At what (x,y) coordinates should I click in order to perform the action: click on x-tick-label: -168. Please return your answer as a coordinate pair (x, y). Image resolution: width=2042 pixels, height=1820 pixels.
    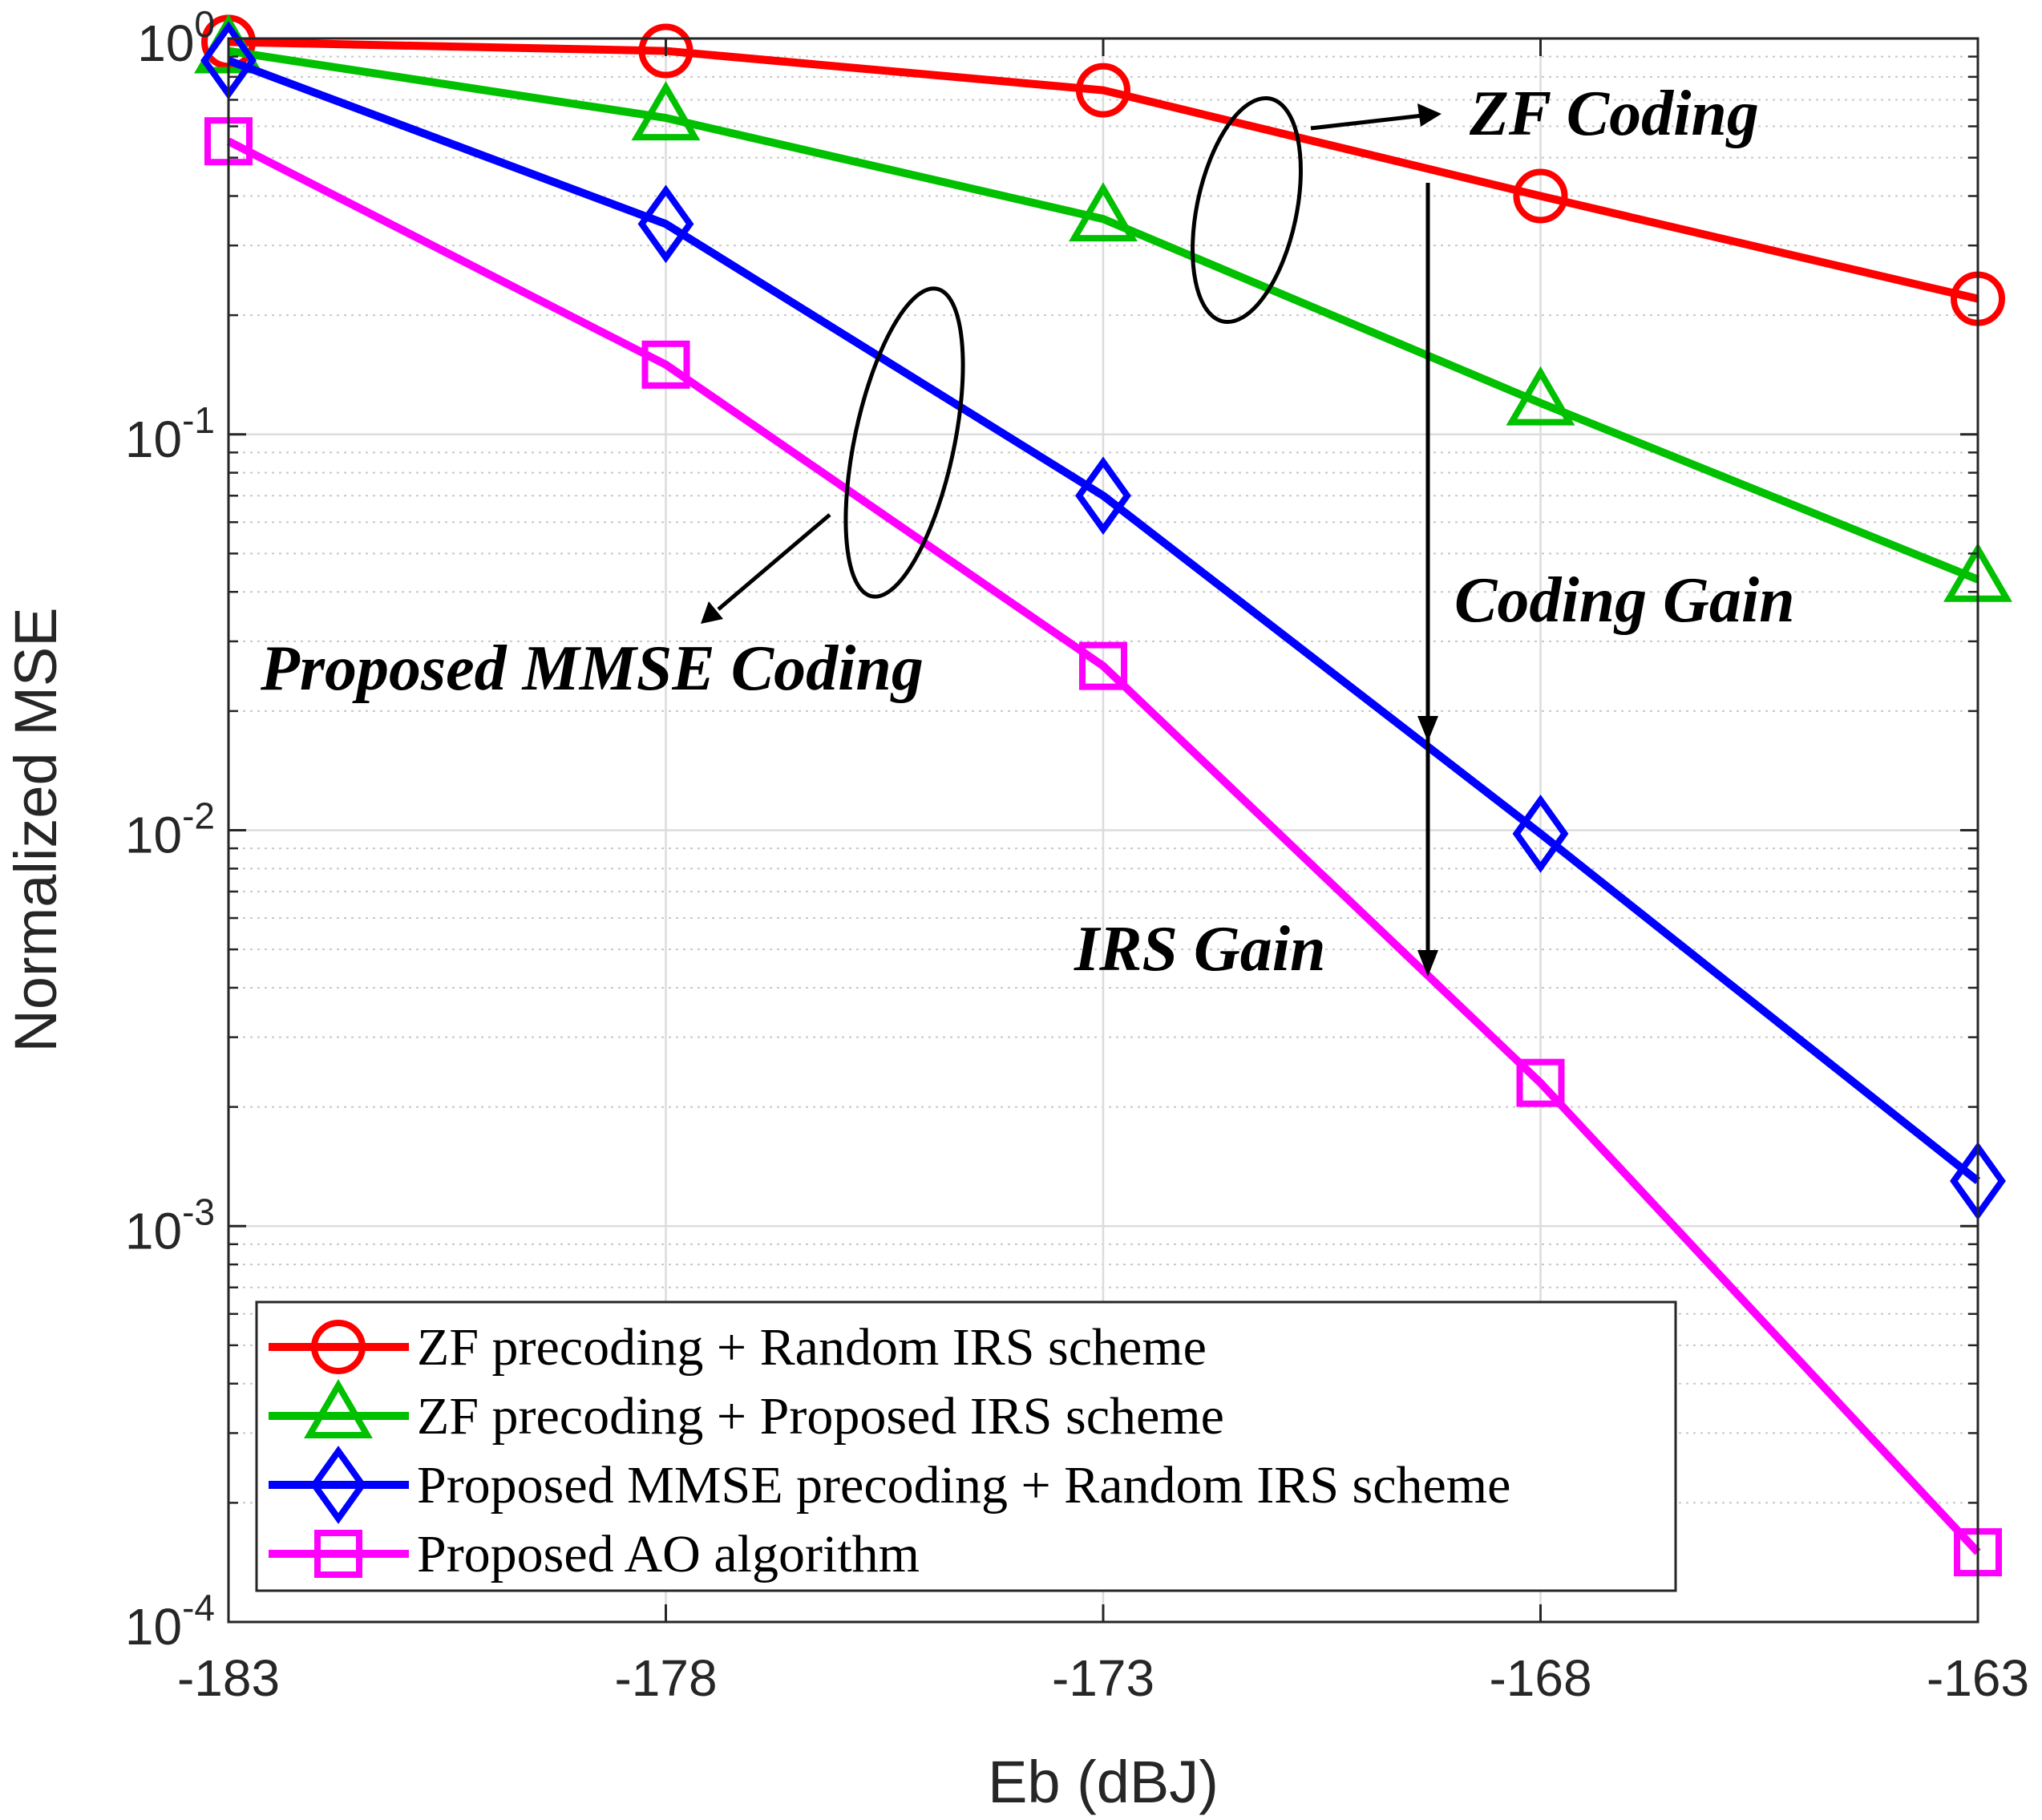
    Looking at the image, I should click on (1540, 1678).